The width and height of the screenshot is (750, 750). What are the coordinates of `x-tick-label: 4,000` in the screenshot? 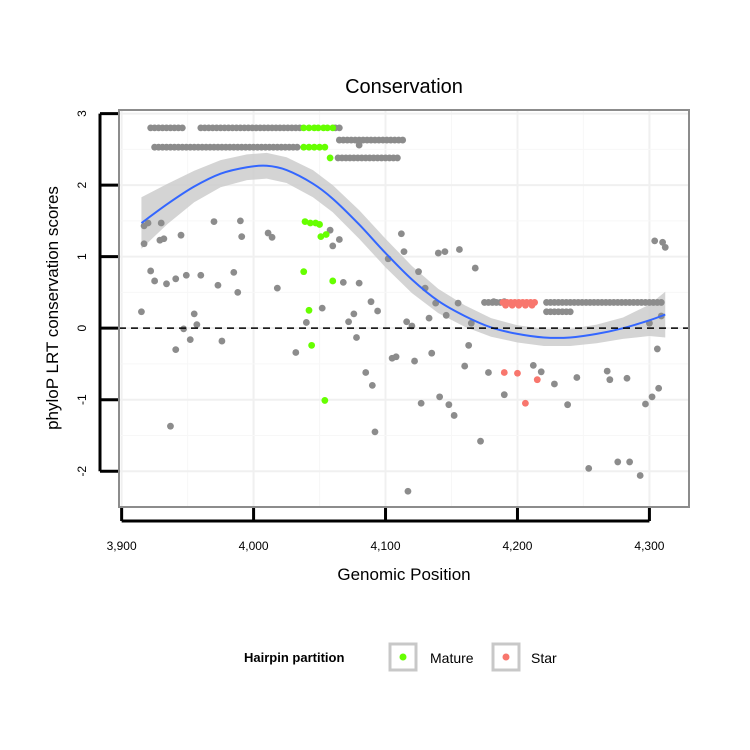 It's located at (254, 546).